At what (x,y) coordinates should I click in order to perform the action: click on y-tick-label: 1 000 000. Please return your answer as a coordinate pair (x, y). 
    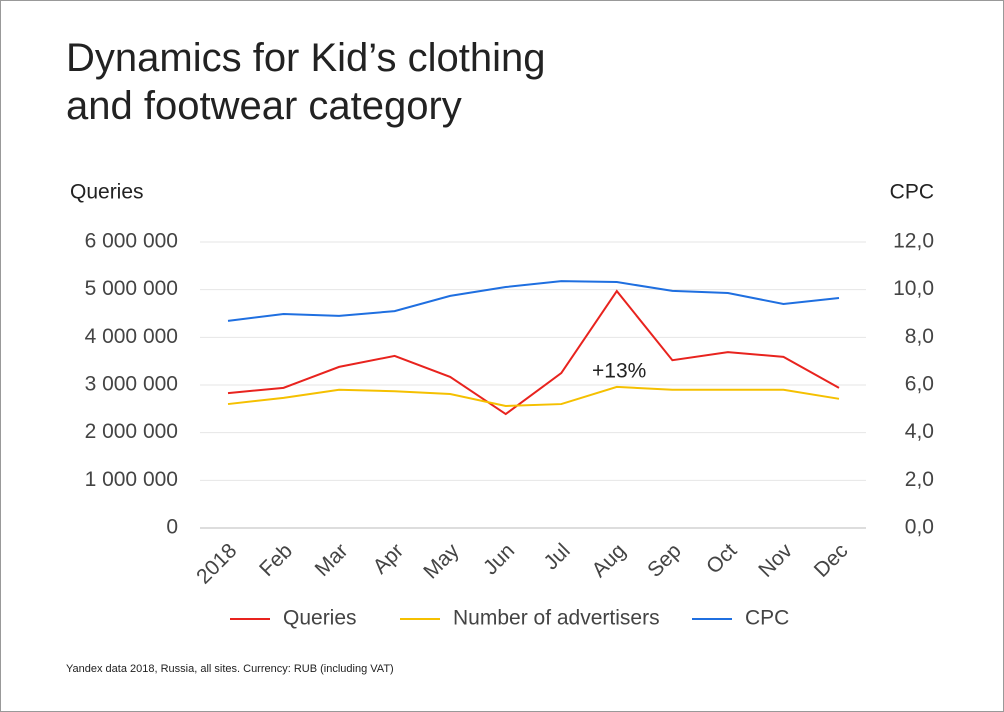
    Looking at the image, I should click on (131, 479).